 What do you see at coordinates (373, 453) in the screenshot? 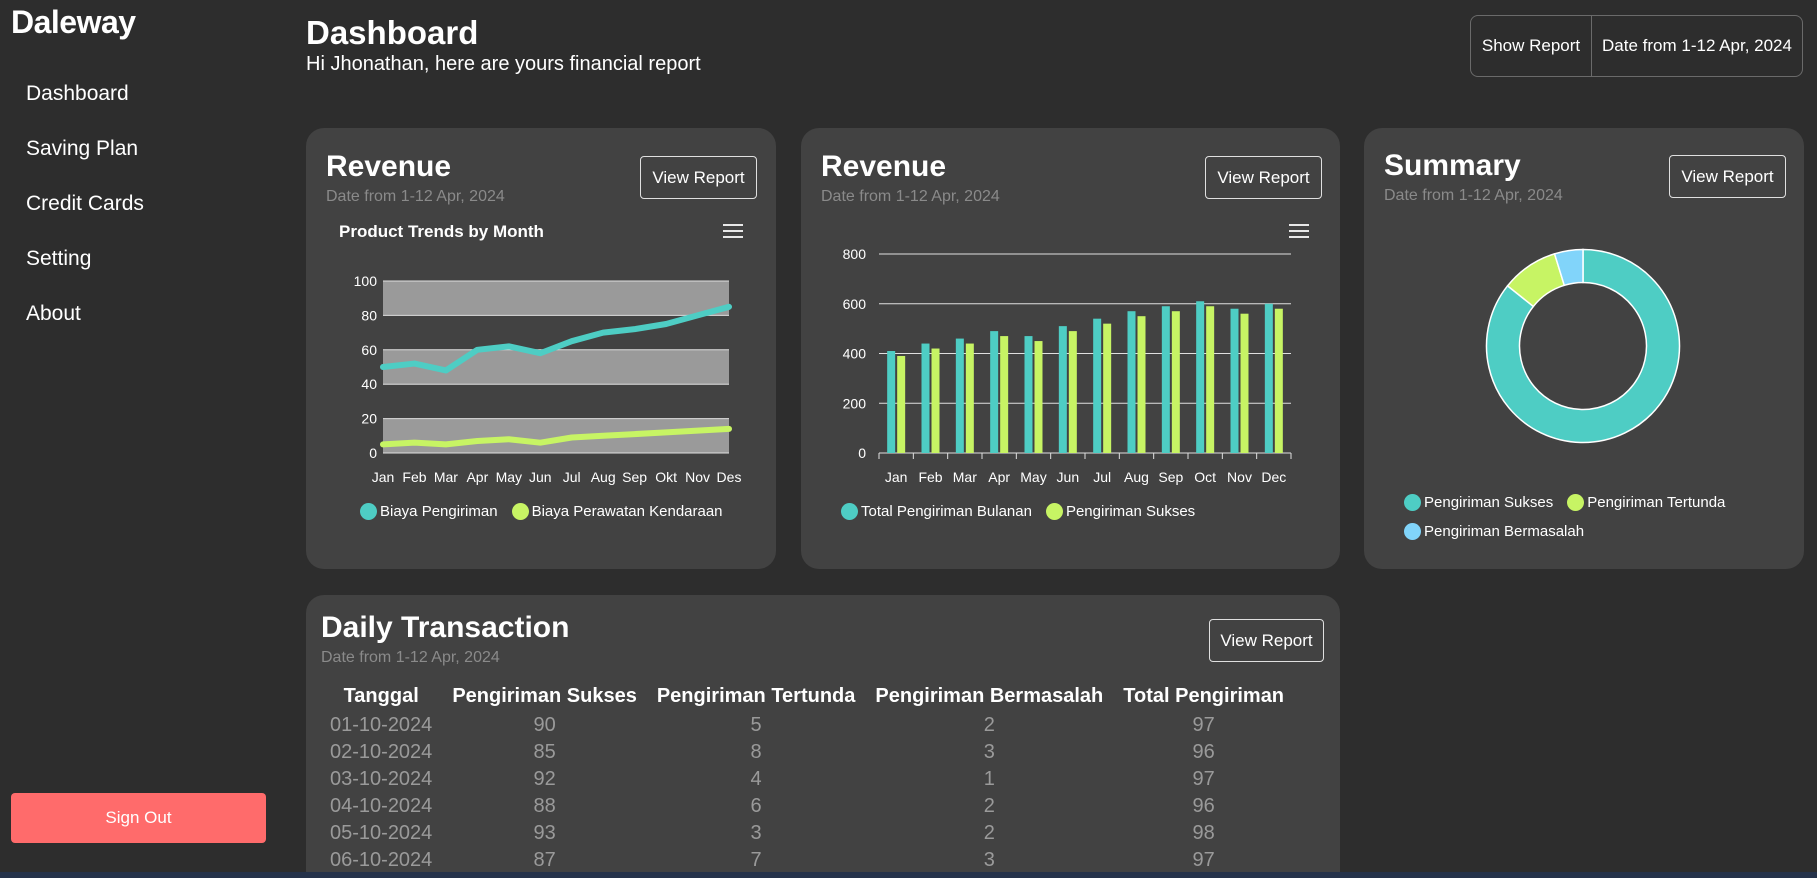
I see `y-tick-label: 0` at bounding box center [373, 453].